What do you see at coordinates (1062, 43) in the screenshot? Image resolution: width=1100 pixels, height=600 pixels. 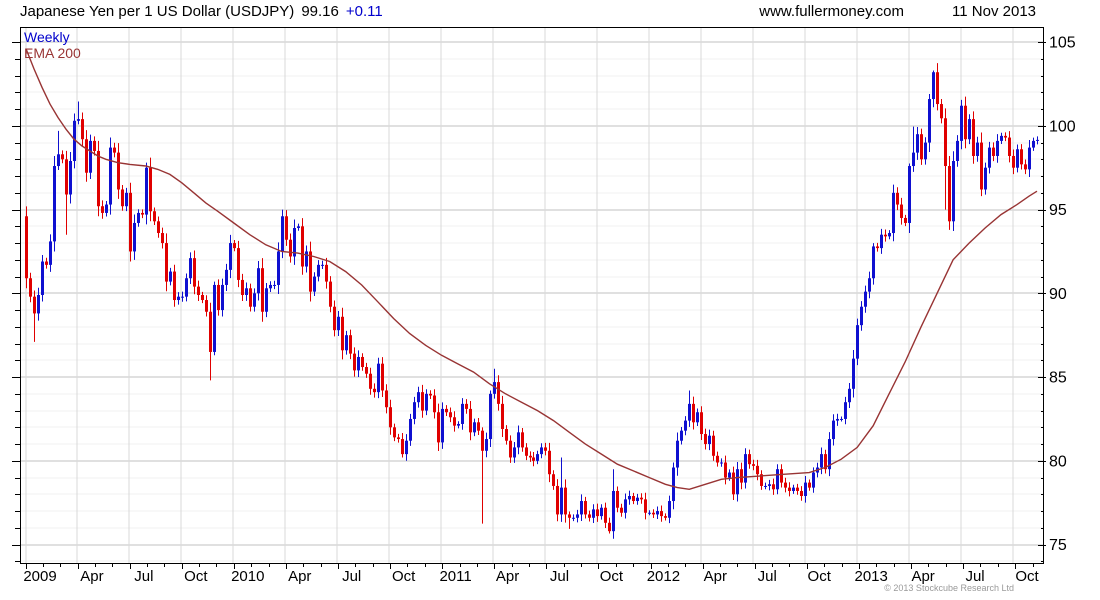 I see `svg-text: 105` at bounding box center [1062, 43].